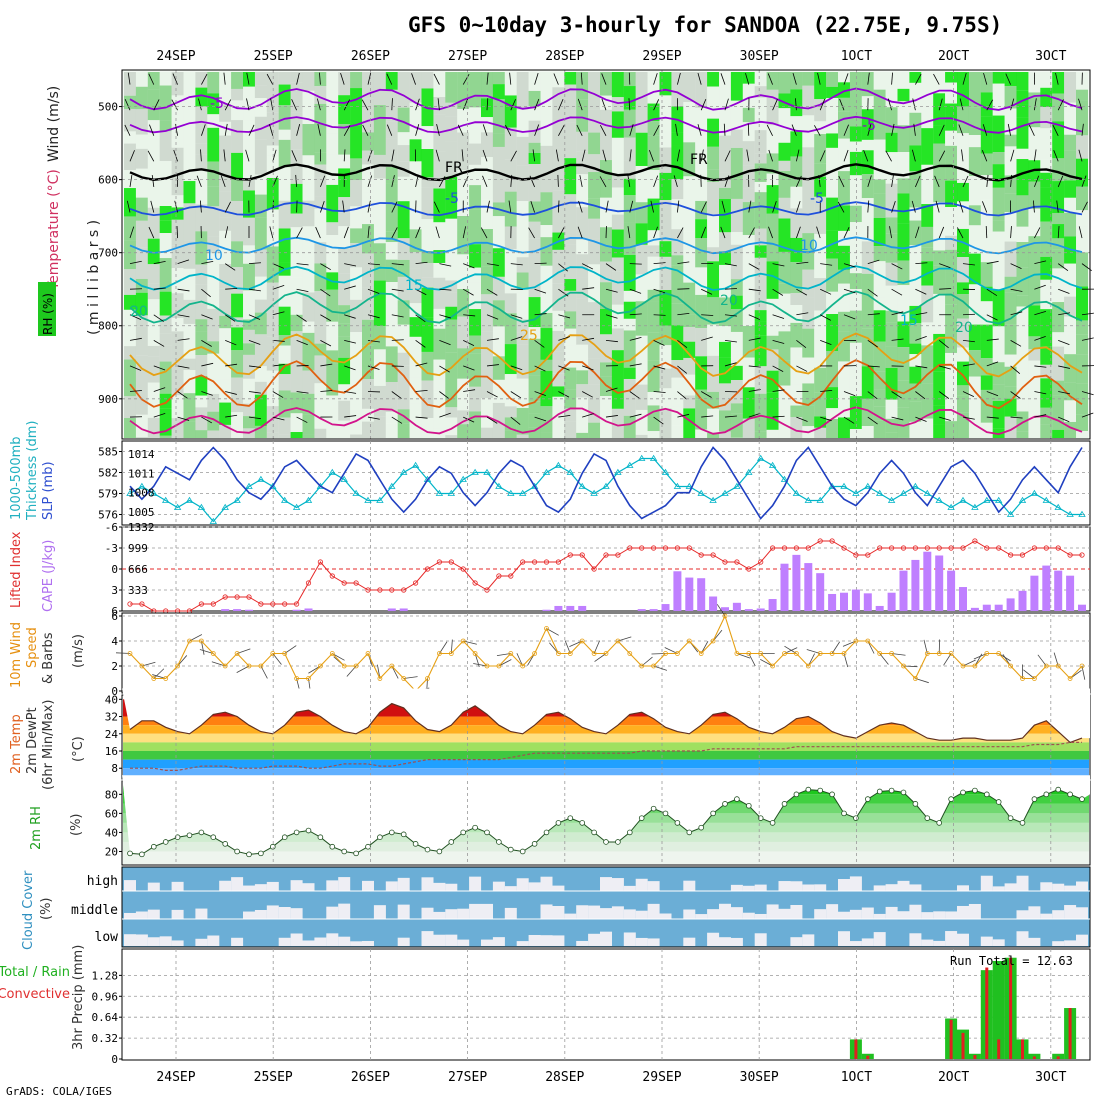  Describe the element at coordinates (953, 56) in the screenshot. I see `date-label-top: 2OCT` at that location.